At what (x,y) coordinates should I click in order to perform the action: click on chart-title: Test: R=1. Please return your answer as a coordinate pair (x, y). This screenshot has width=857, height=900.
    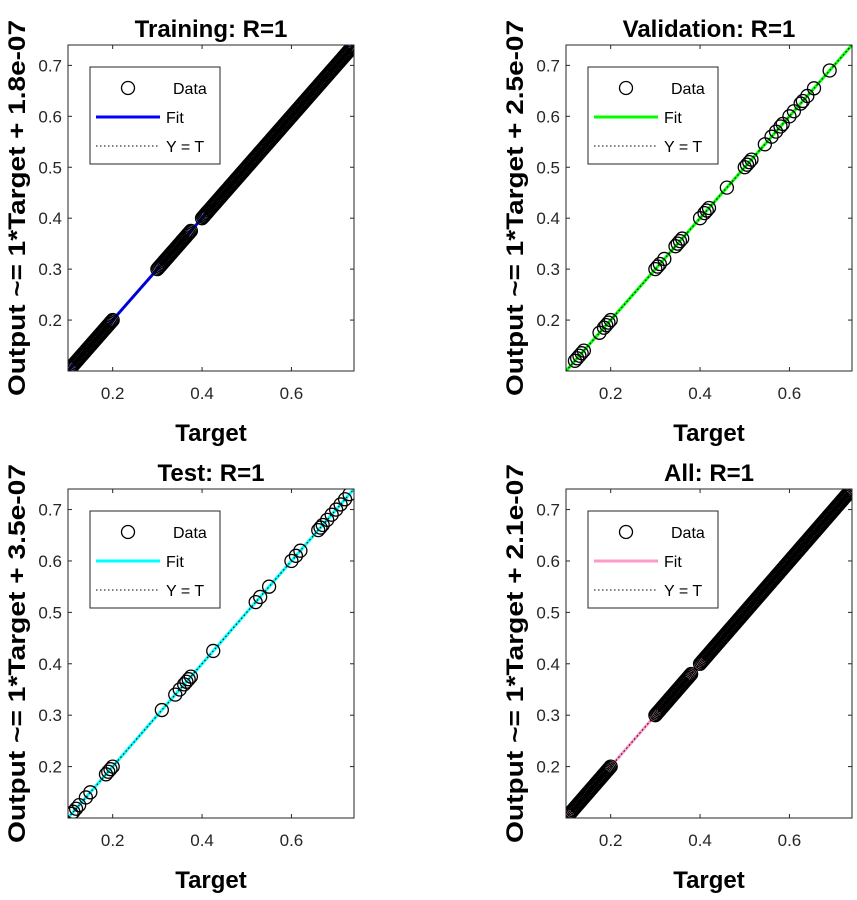
    Looking at the image, I should click on (211, 473).